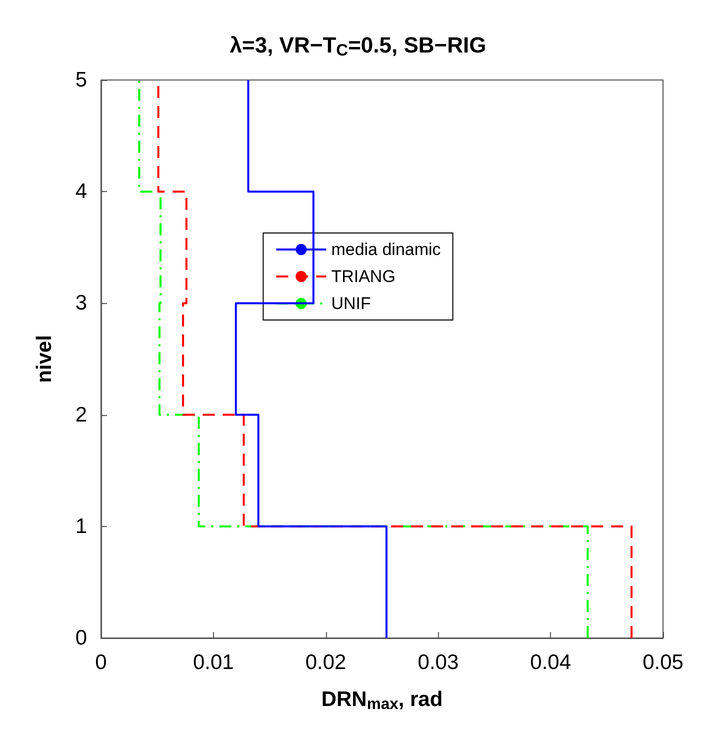 This screenshot has width=708, height=740. What do you see at coordinates (44, 359) in the screenshot?
I see `y-axis-title: nivel` at bounding box center [44, 359].